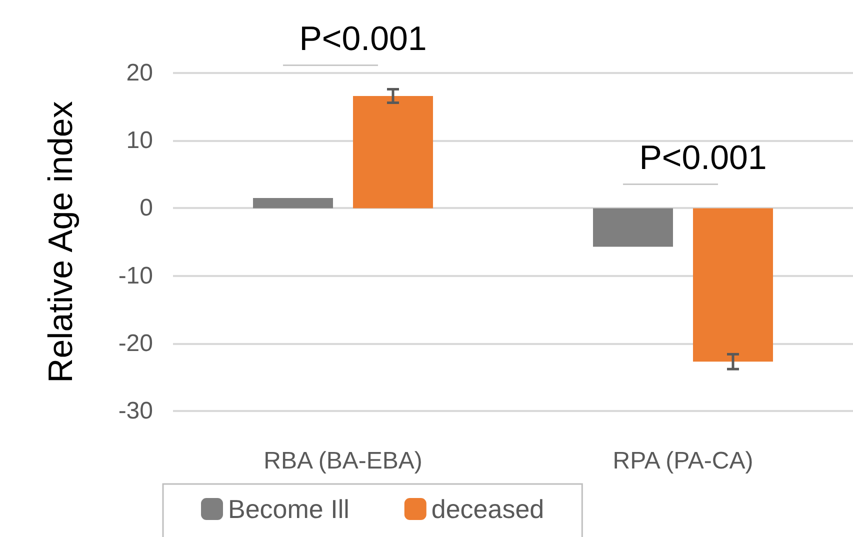 The image size is (853, 537). Describe the element at coordinates (139, 73) in the screenshot. I see `y-tick-label: 20` at that location.